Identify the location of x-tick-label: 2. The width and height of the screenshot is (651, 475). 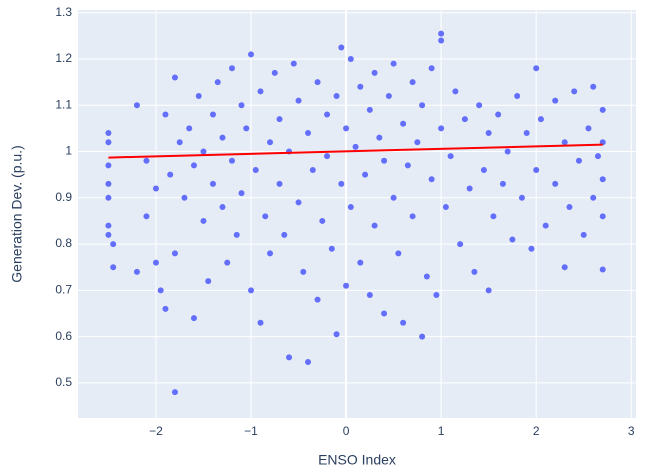
(536, 431).